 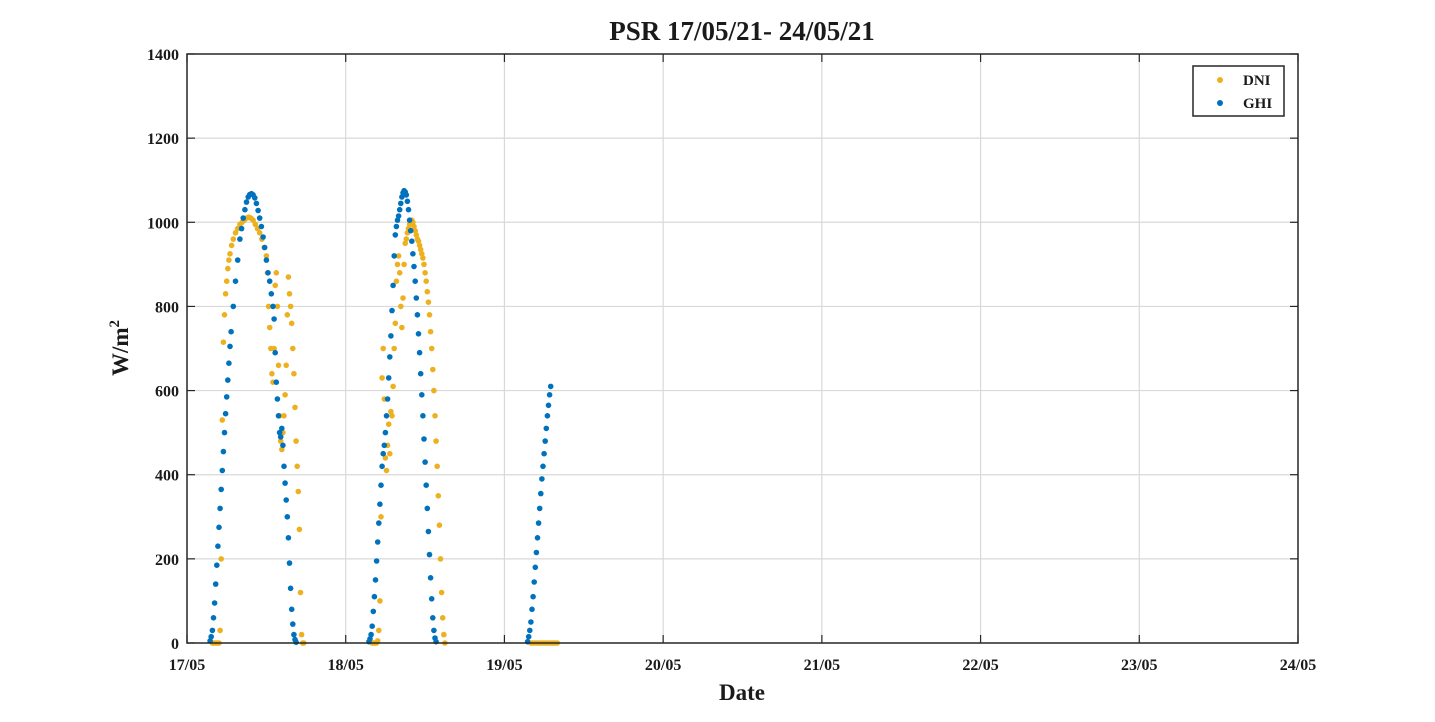 I want to click on legend-marker-ghi, so click(x=1220, y=103).